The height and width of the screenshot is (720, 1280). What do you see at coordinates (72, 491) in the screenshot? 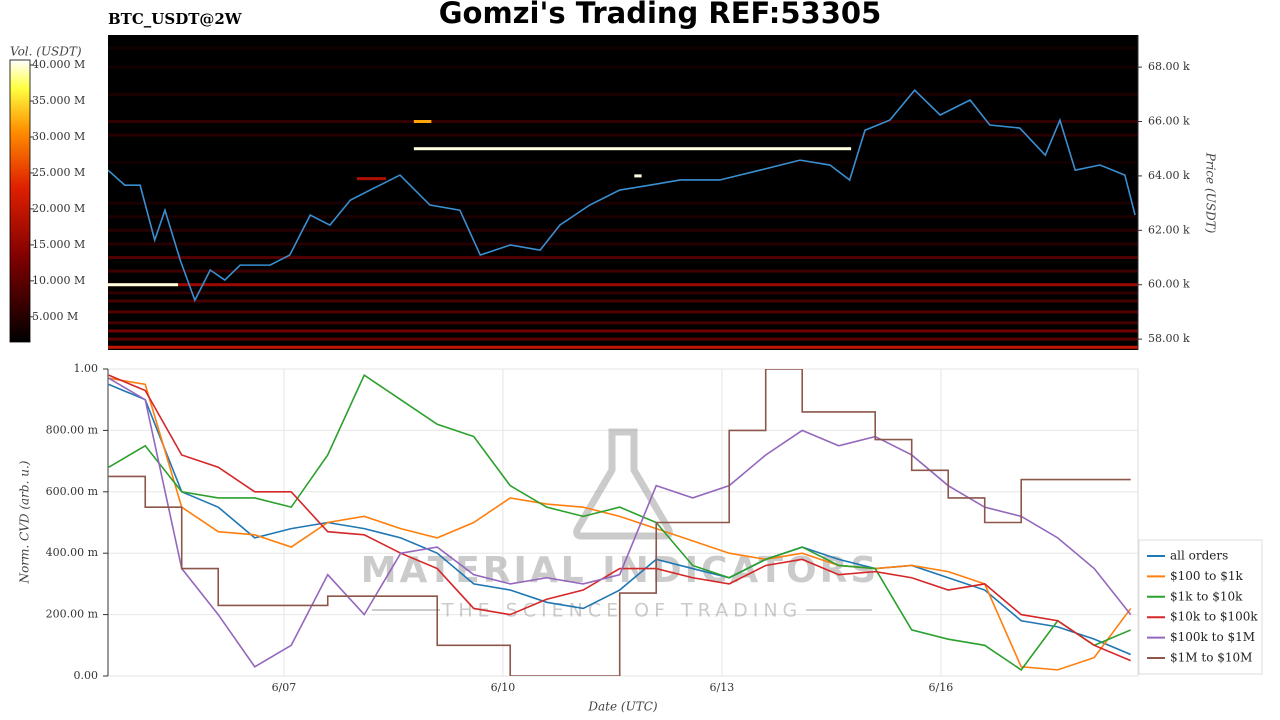
I see `y-tick-label: 600.00 m` at bounding box center [72, 491].